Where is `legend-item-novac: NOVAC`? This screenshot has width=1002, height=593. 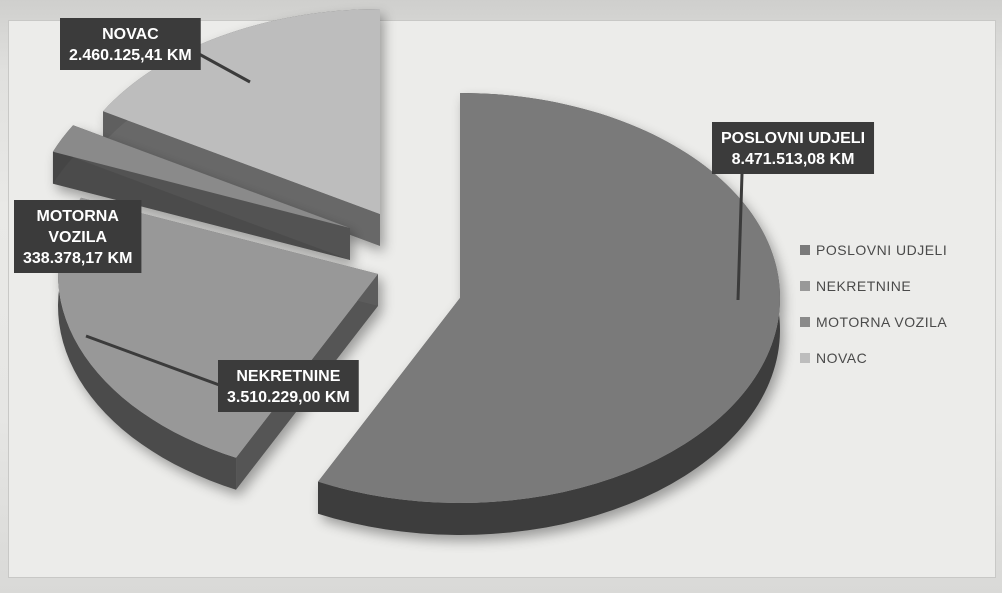
legend-item-novac: NOVAC is located at coordinates (833, 358).